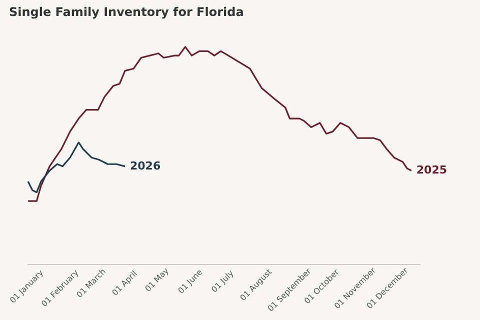 This screenshot has width=480, height=320. Describe the element at coordinates (145, 165) in the screenshot. I see `series-label: 2026` at that location.